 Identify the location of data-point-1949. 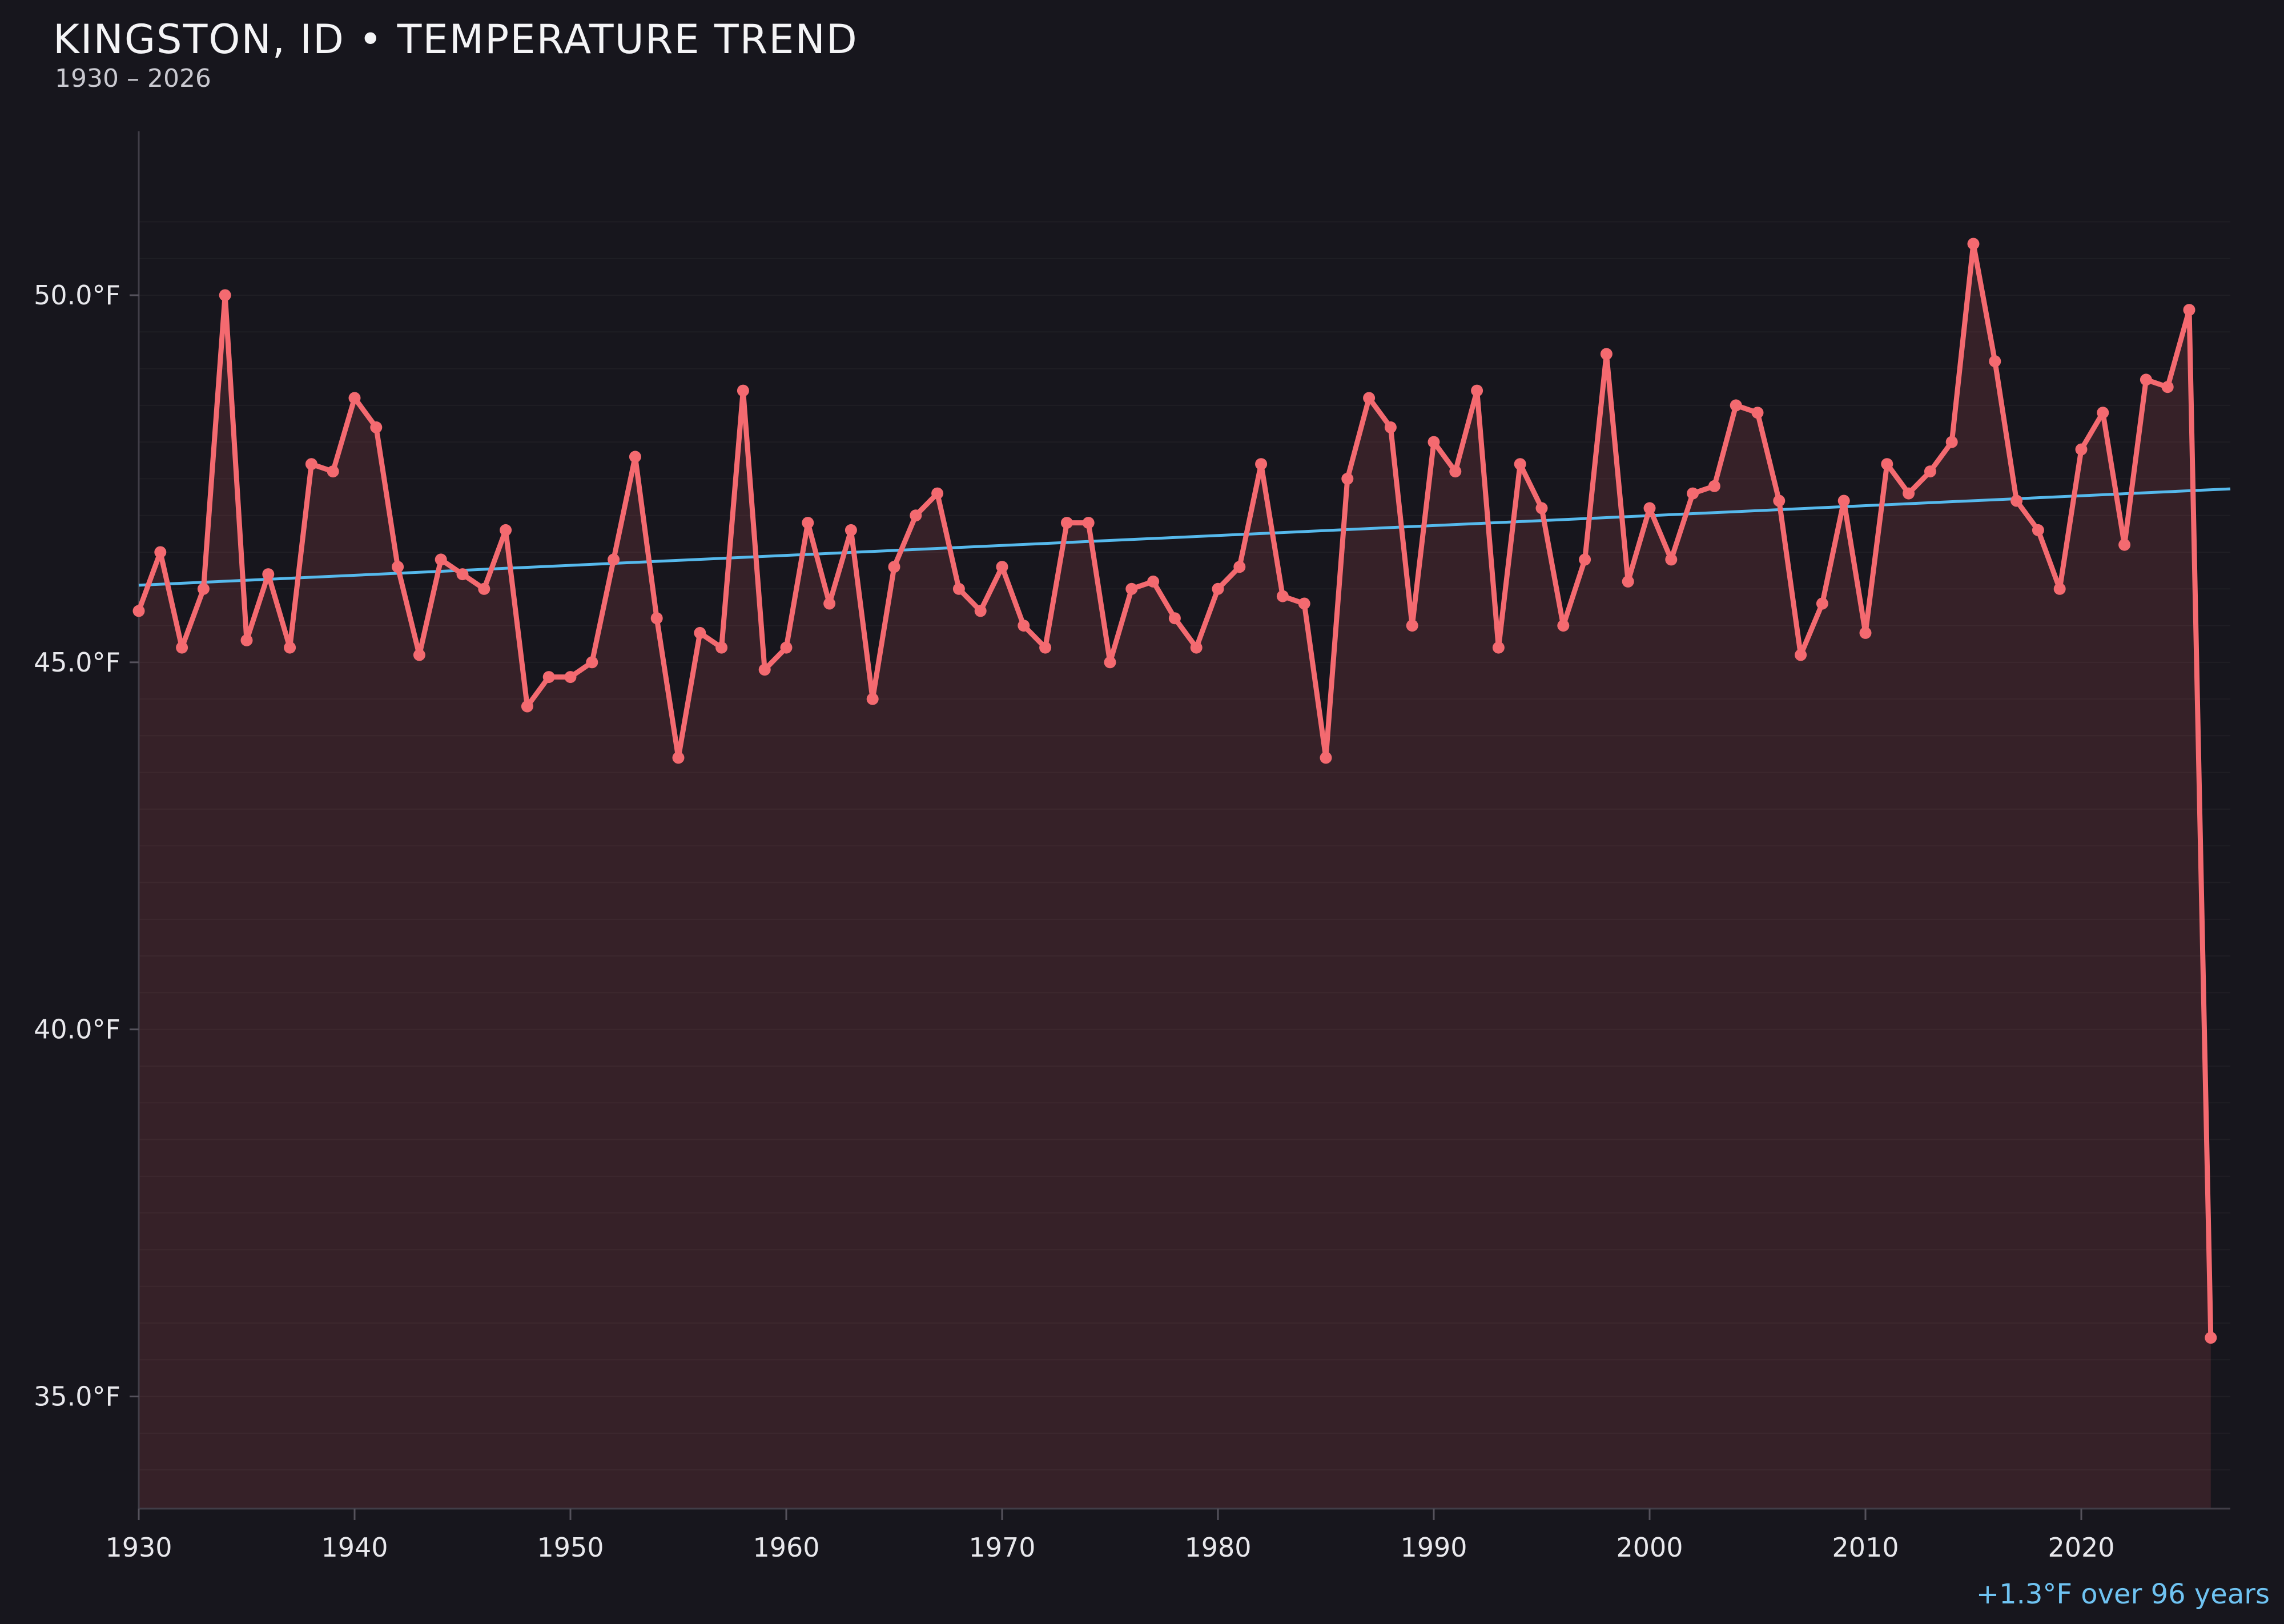
(548, 677).